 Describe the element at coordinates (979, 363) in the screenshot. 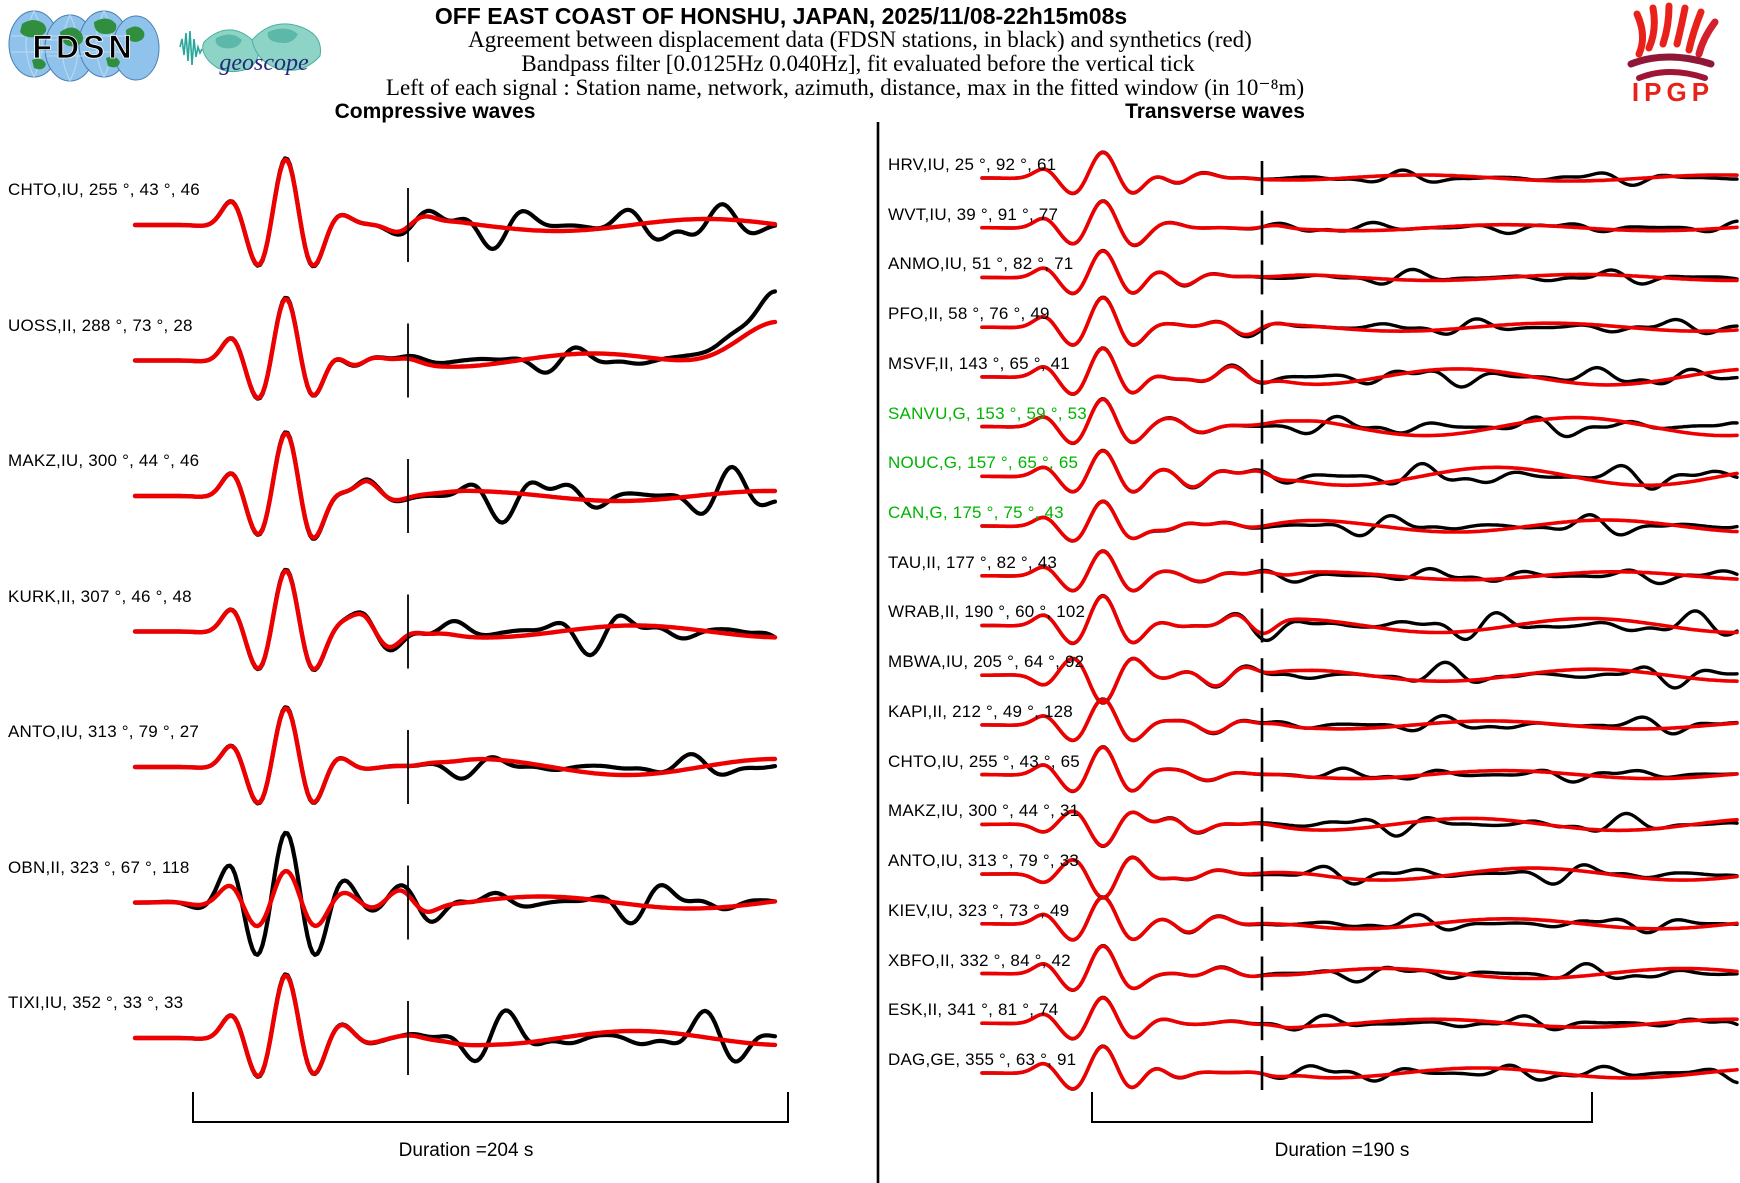

I see `station-label: MSVF,II, 143 °, 65 °, 41` at that location.